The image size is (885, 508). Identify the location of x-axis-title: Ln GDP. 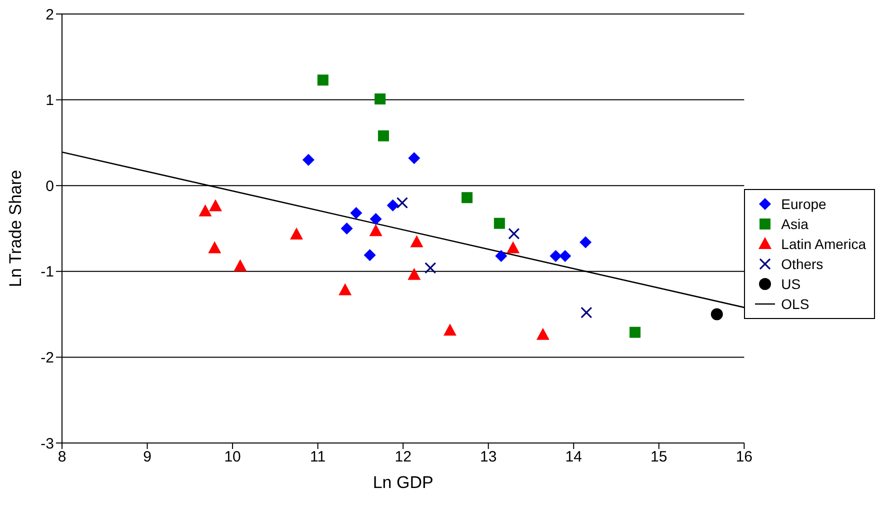
(403, 482).